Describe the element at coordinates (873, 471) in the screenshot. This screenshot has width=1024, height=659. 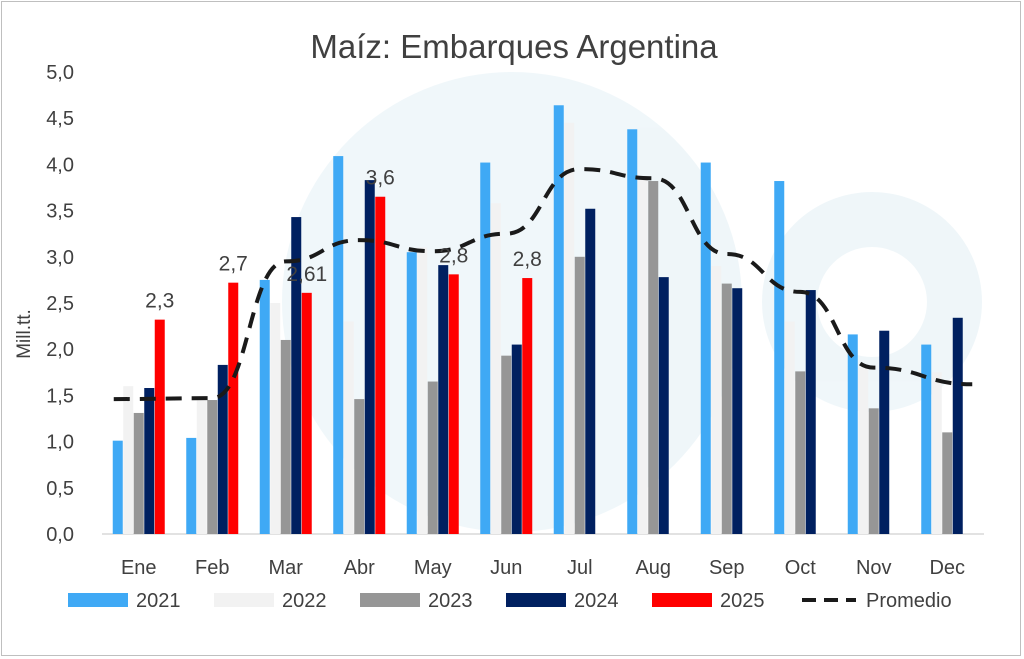
I see `bar-2023-Nov` at that location.